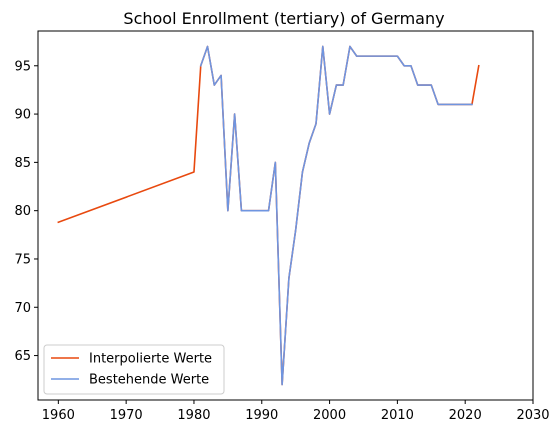 The width and height of the screenshot is (560, 435). What do you see at coordinates (532, 415) in the screenshot?
I see `x-tick-label: 2030` at bounding box center [532, 415].